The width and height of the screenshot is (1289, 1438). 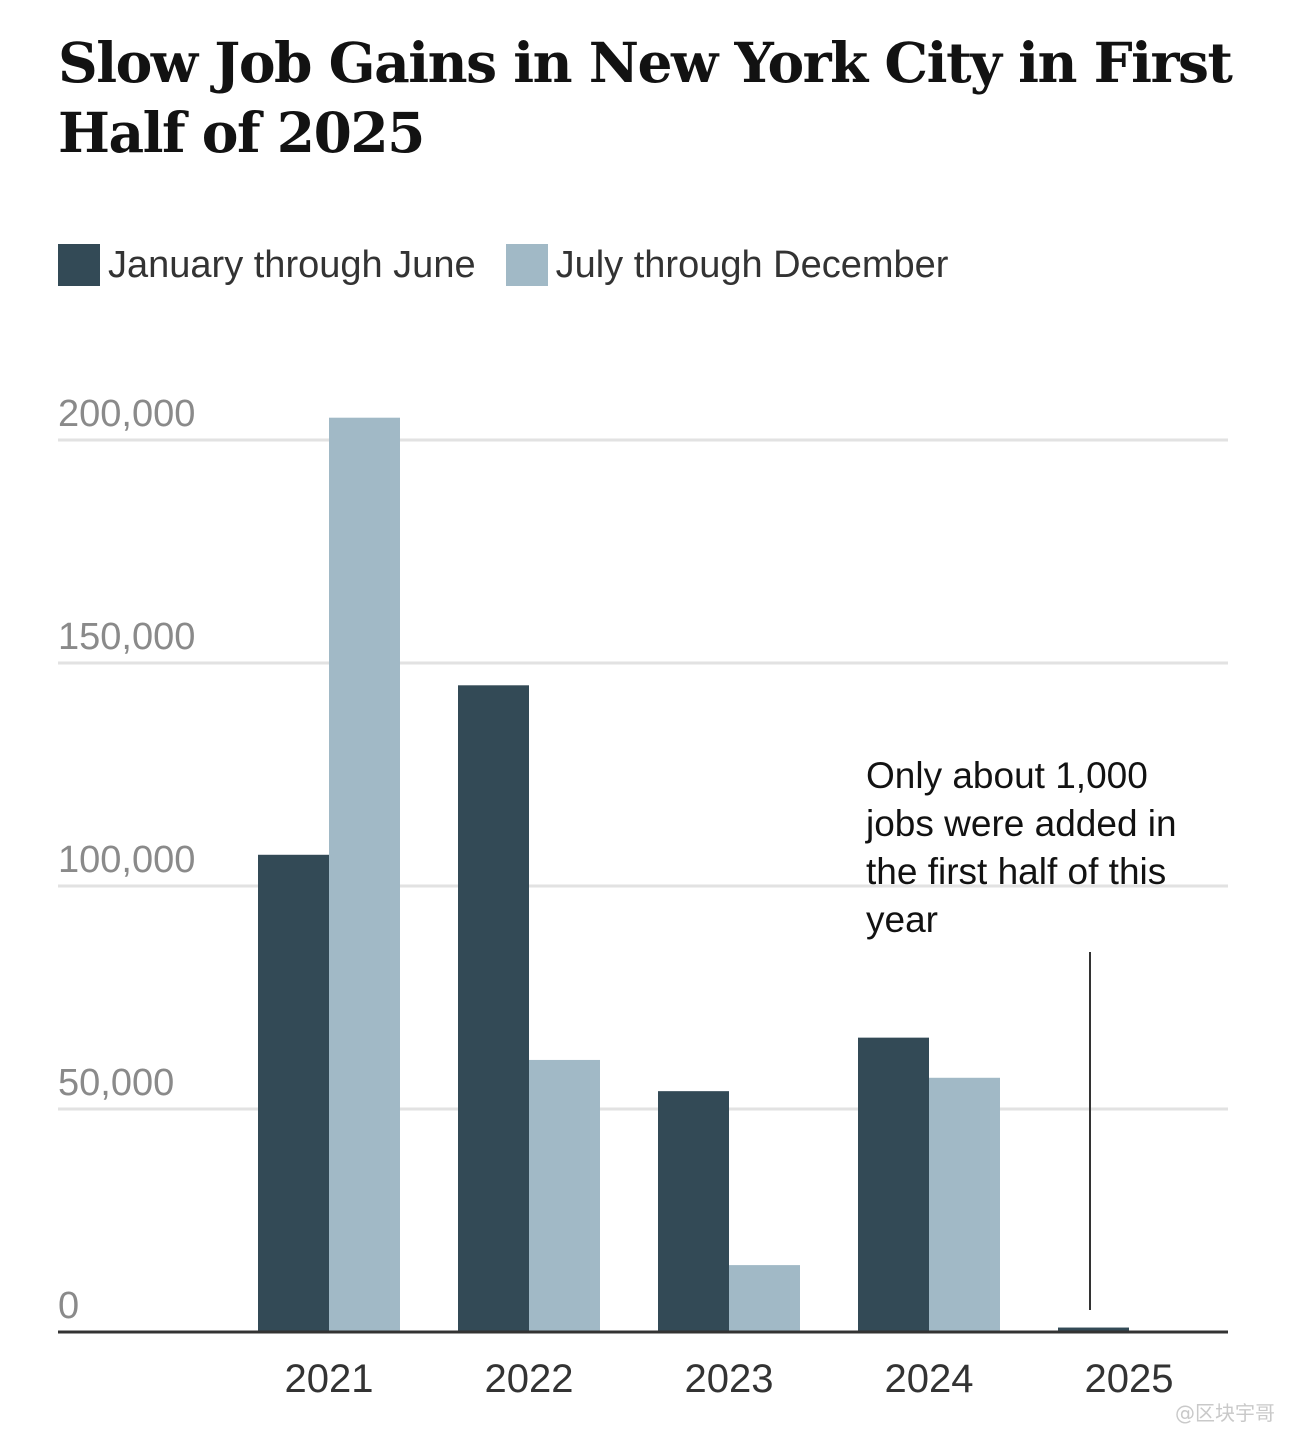 I want to click on y-tick-label: 50,000, so click(x=116, y=1083).